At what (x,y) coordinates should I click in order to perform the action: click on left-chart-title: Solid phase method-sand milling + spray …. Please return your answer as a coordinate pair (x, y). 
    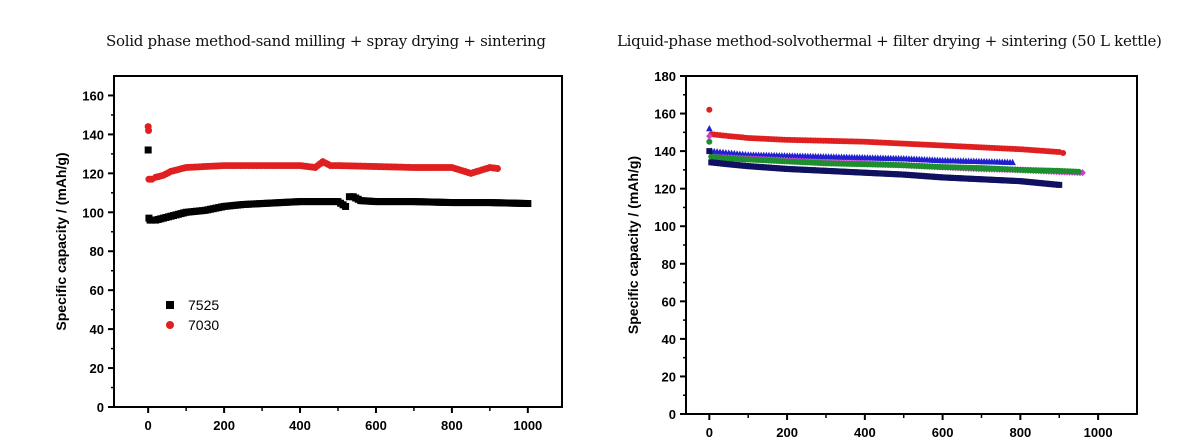
    Looking at the image, I should click on (326, 41).